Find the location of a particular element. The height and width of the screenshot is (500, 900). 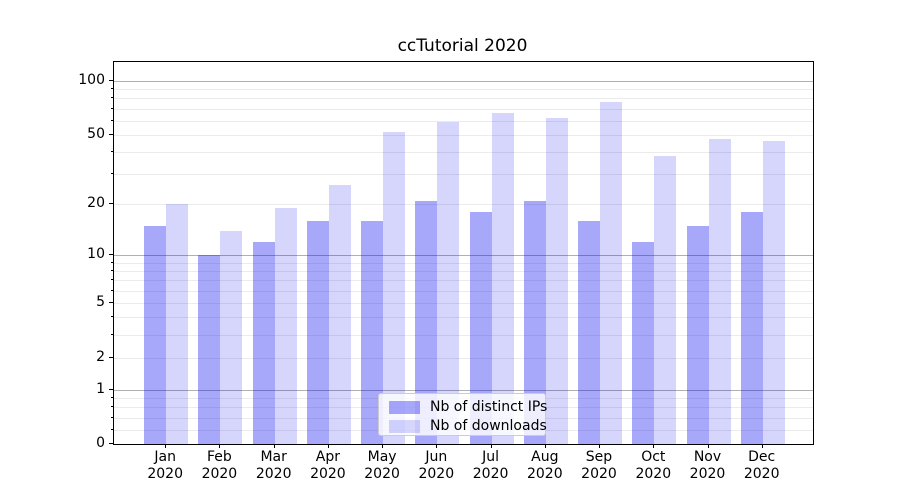

bar-distinct-ips-jan is located at coordinates (155, 334).